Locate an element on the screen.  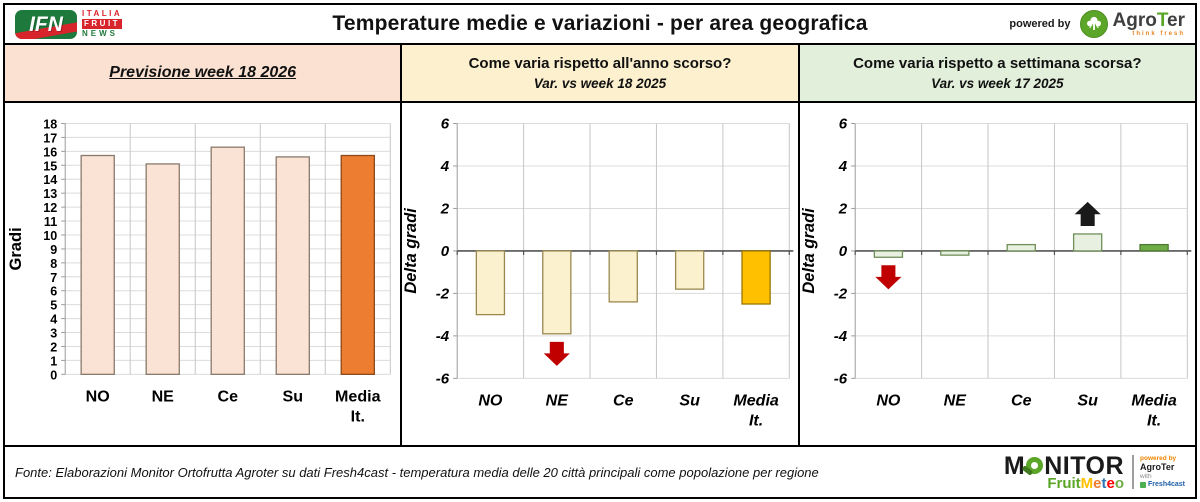
monitor-logo-main: M NITOR FruitMeteo is located at coordinates (1064, 471).